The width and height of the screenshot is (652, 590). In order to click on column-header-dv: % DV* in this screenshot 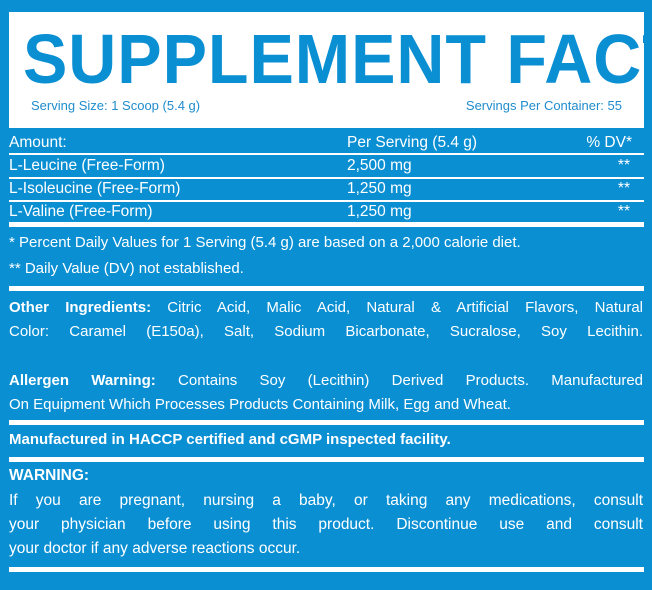, I will do `click(609, 142)`.